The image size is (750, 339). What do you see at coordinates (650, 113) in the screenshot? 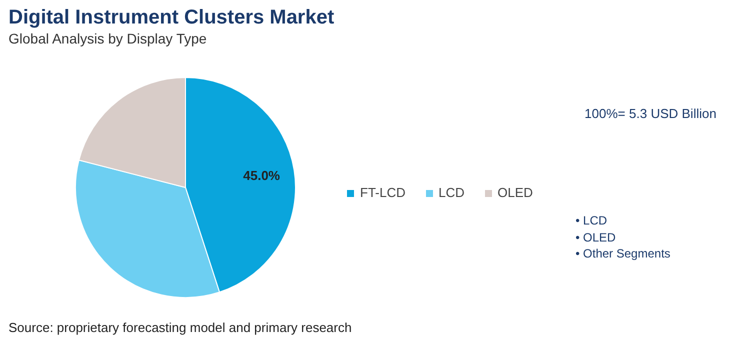
I see `text: 100%= 5.3 USD Billion` at bounding box center [650, 113].